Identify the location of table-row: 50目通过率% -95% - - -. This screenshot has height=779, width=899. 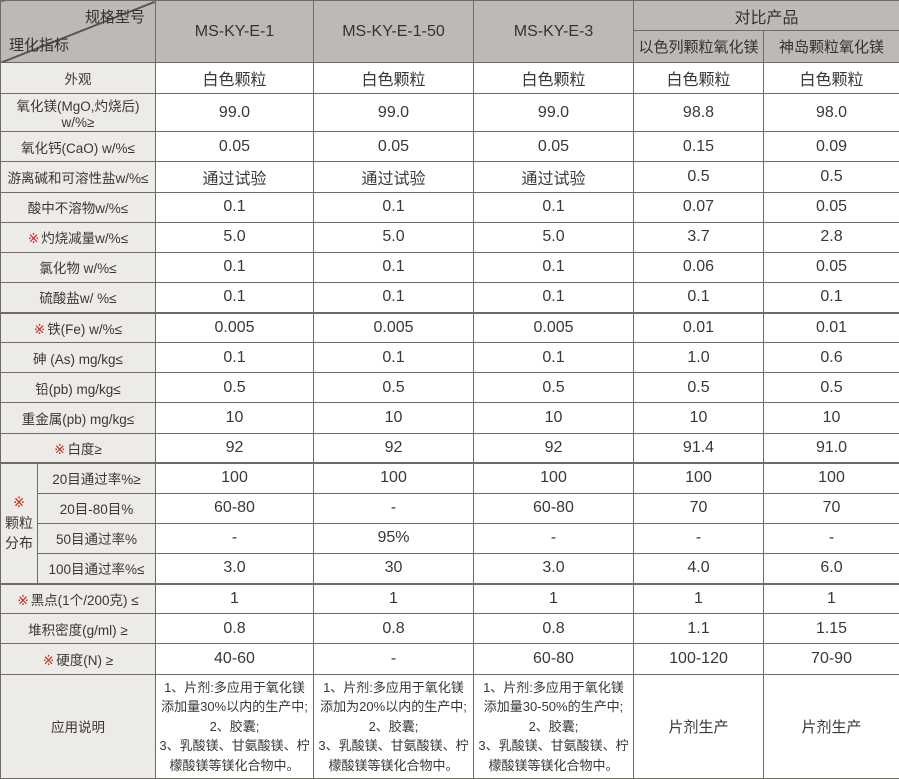
(450, 538).